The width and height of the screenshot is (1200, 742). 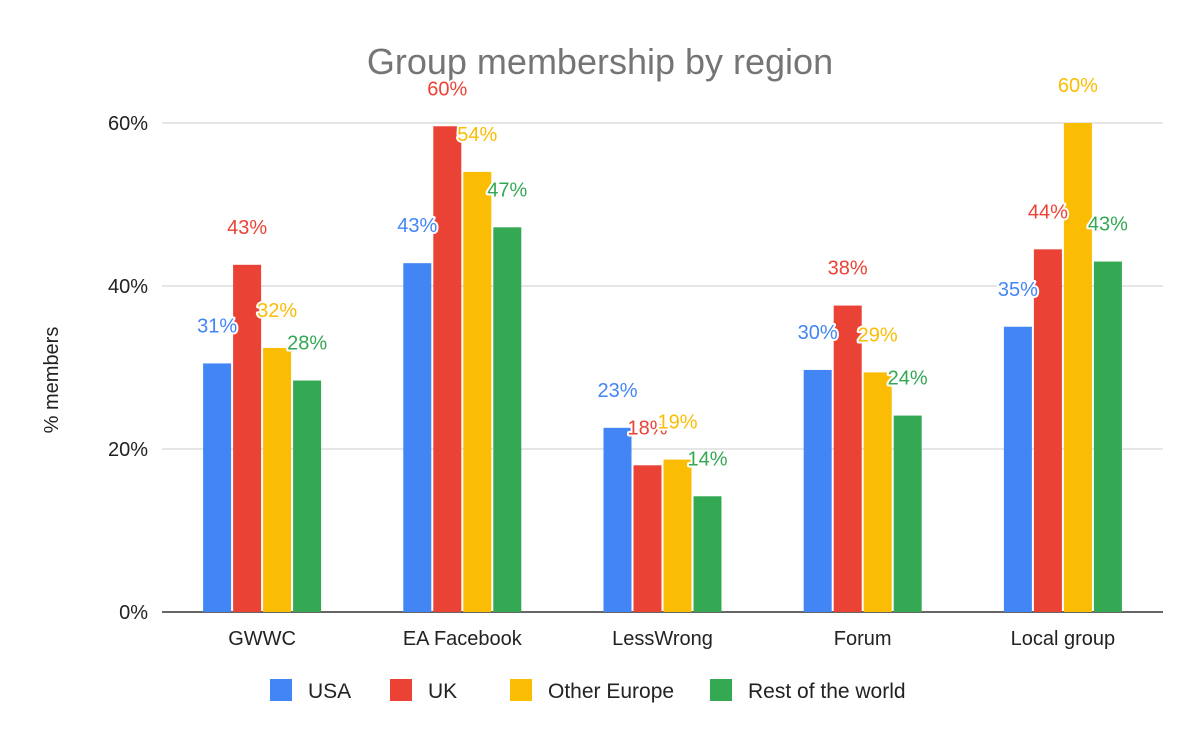 What do you see at coordinates (442, 691) in the screenshot?
I see `legend-label: UK` at bounding box center [442, 691].